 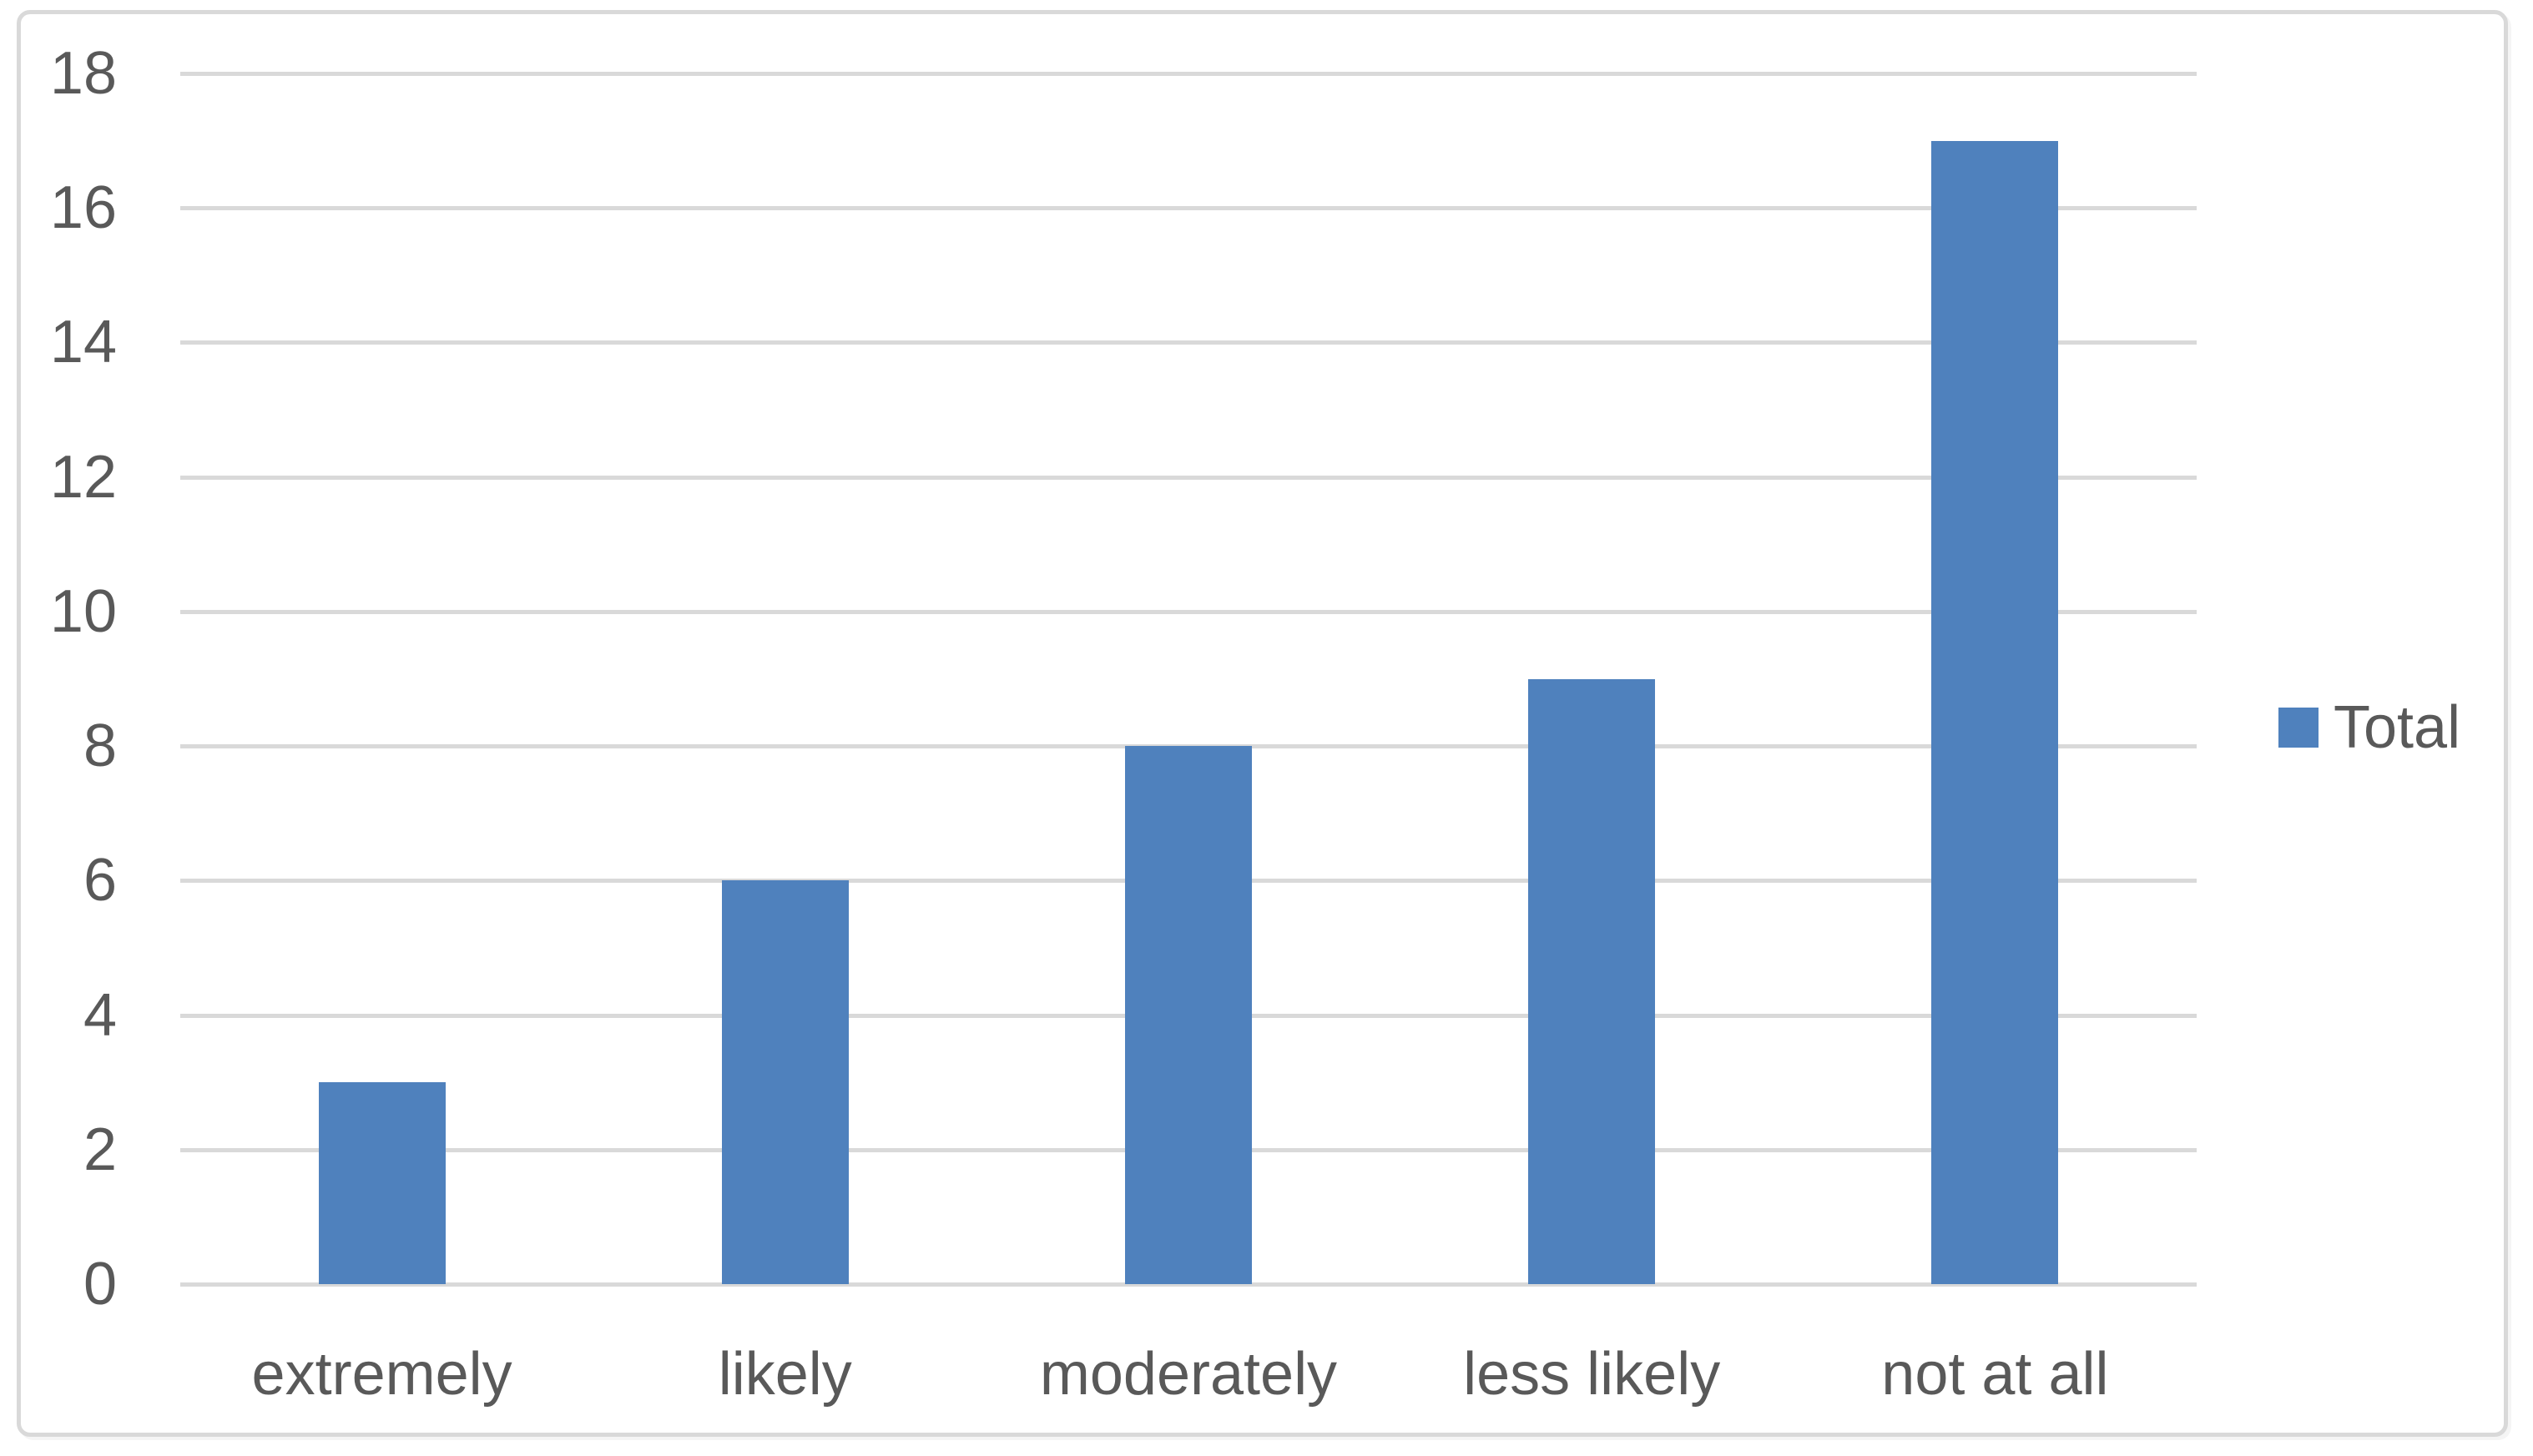 What do you see at coordinates (83, 477) in the screenshot?
I see `y-tick-label-12: 12` at bounding box center [83, 477].